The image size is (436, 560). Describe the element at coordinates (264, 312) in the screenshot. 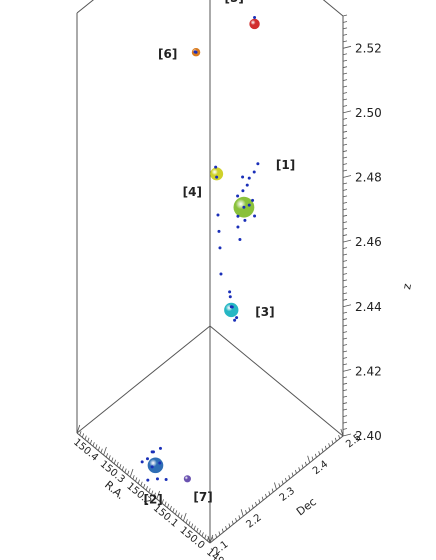

I see `group-label-3: [3]` at that location.